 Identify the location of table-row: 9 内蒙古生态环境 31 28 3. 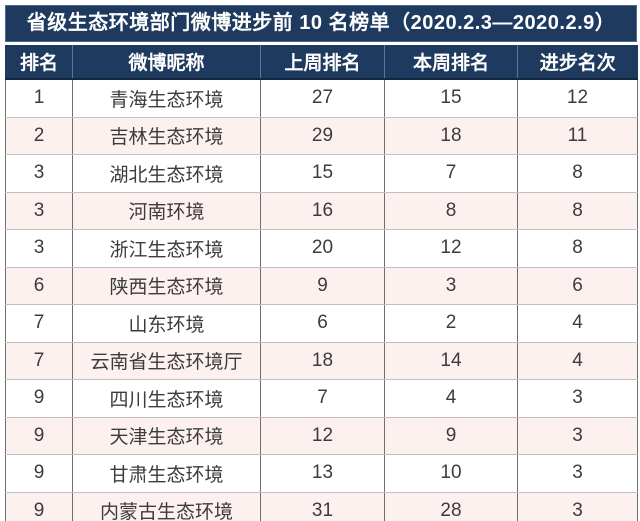
(321, 506).